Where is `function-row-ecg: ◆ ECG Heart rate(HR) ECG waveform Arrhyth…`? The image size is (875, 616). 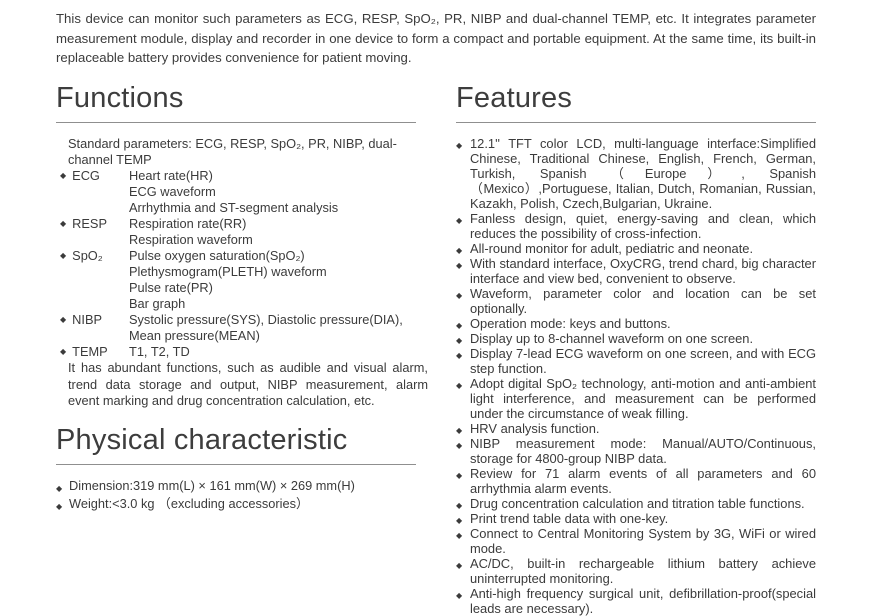 function-row-ecg: ◆ ECG Heart rate(HR) ECG waveform Arrhyth… is located at coordinates (242, 192).